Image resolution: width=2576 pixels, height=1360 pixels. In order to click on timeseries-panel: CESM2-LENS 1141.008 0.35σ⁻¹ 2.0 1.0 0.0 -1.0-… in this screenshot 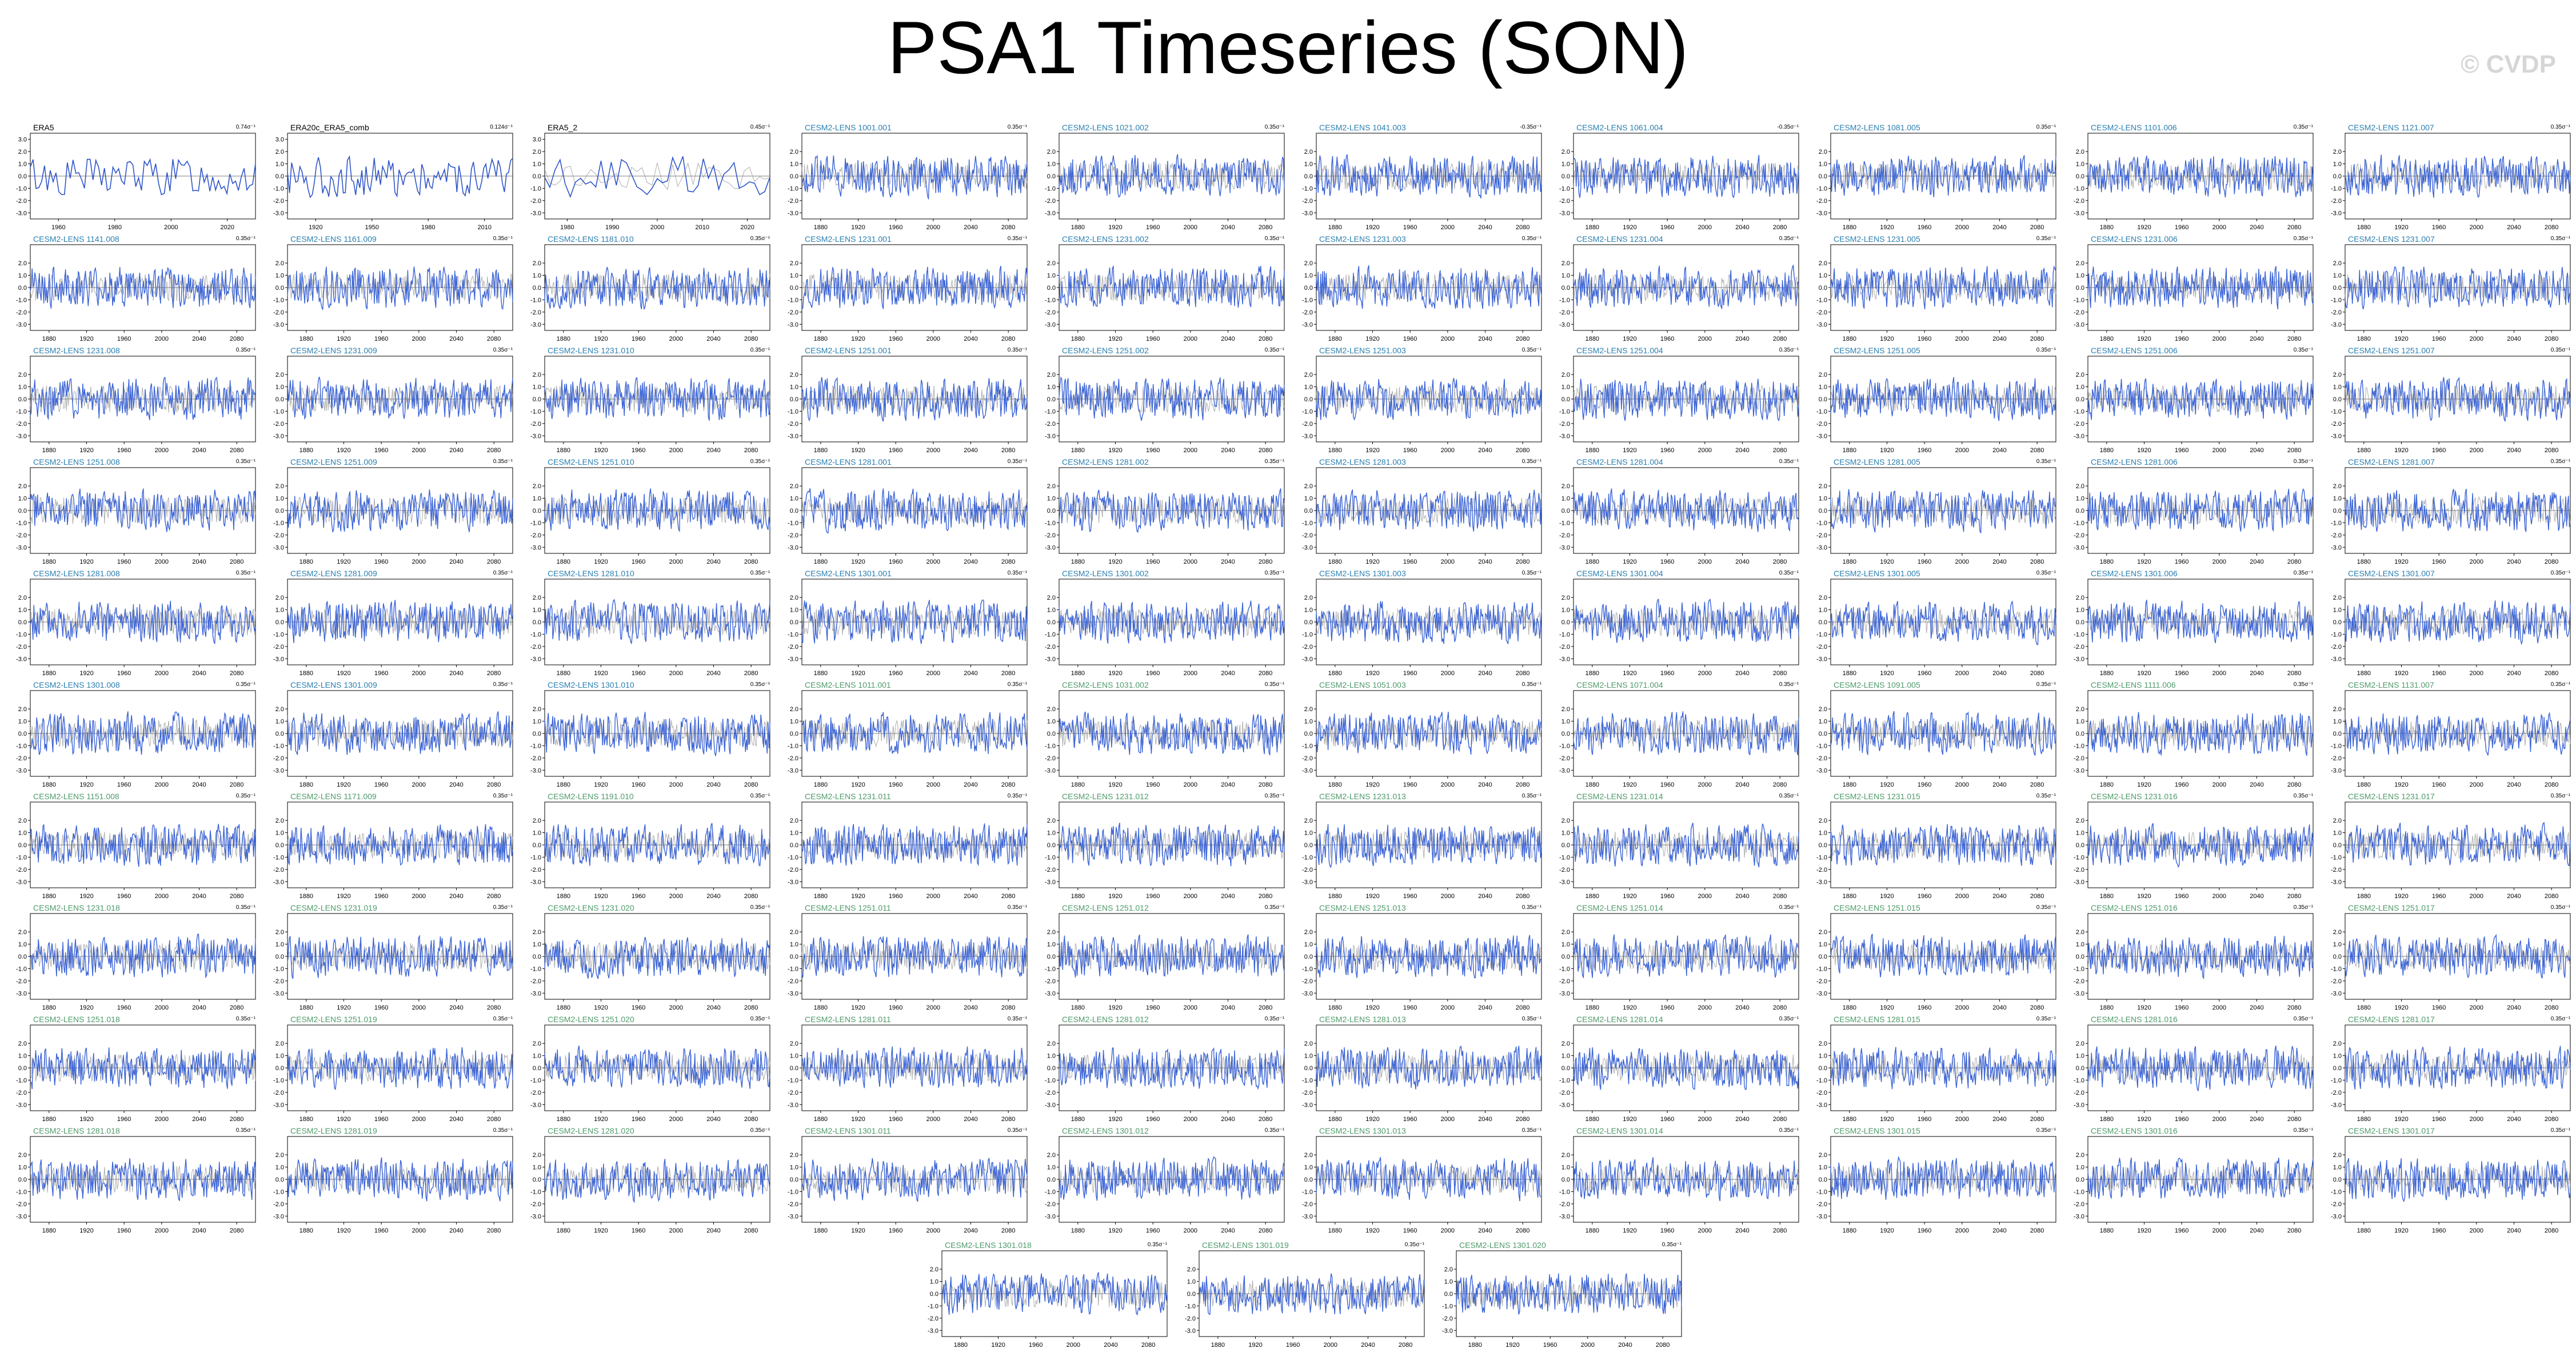, I will do `click(131, 290)`.